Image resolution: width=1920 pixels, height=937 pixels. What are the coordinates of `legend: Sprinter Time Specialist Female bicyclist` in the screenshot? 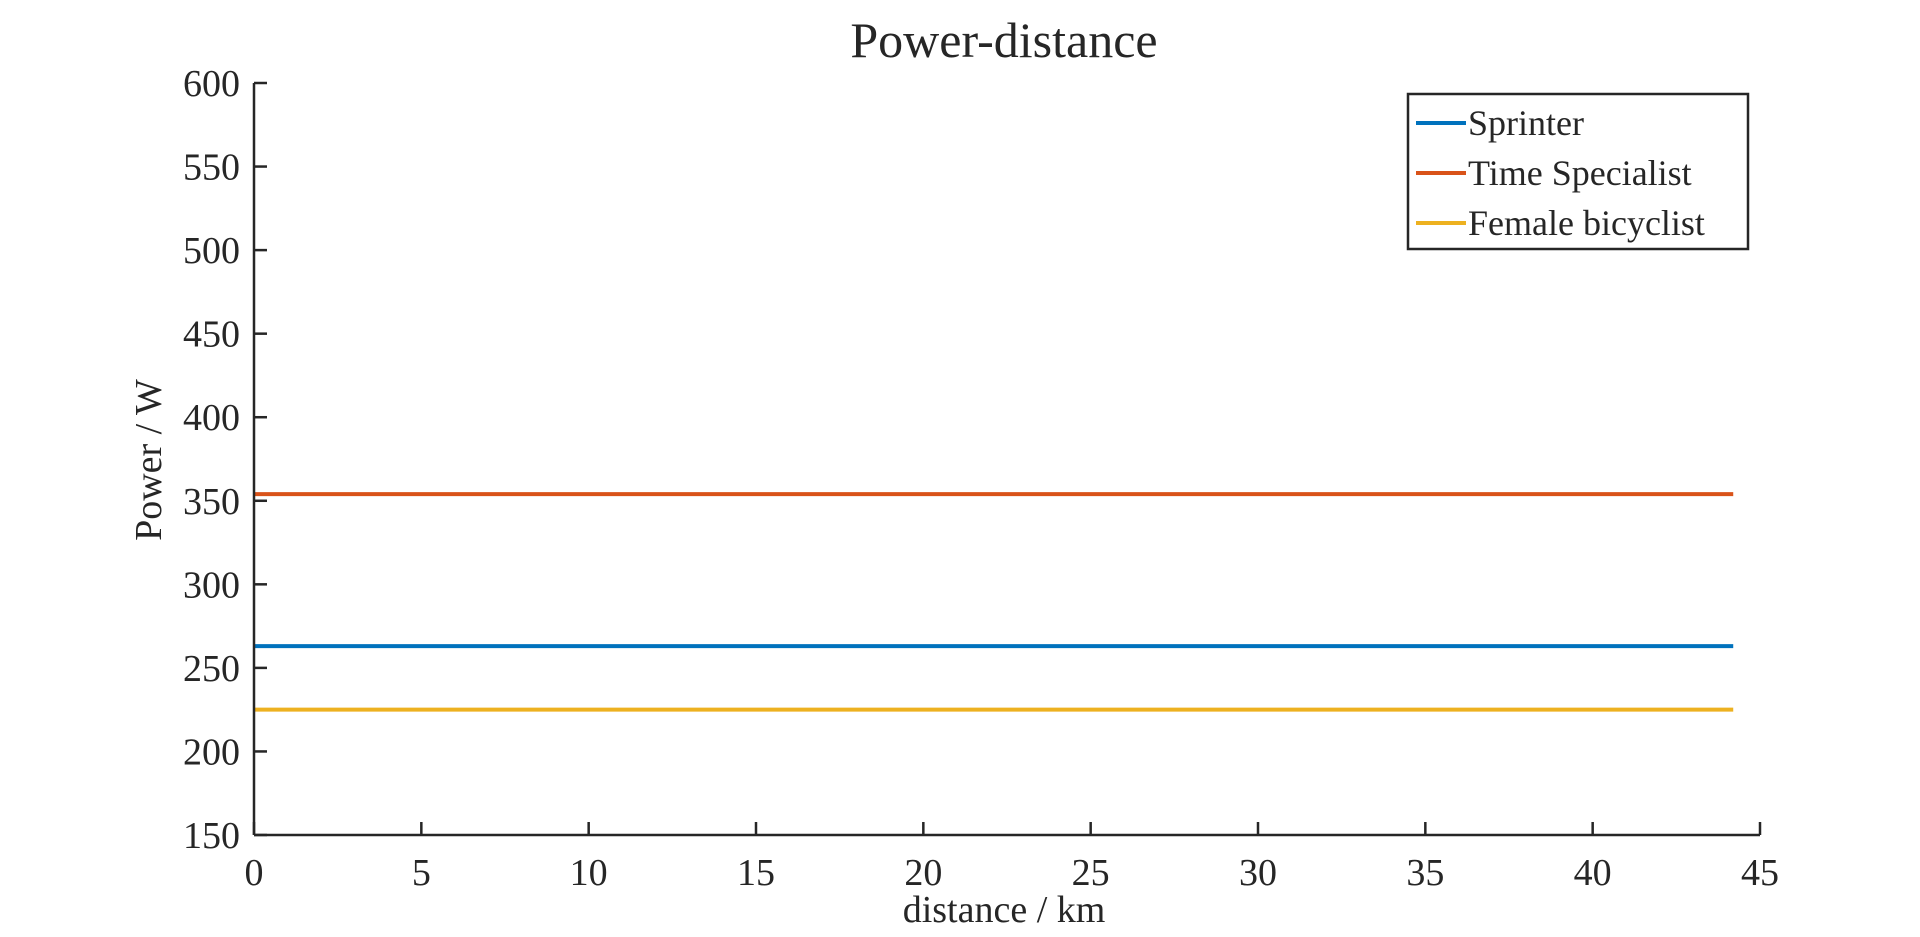 It's located at (1578, 171).